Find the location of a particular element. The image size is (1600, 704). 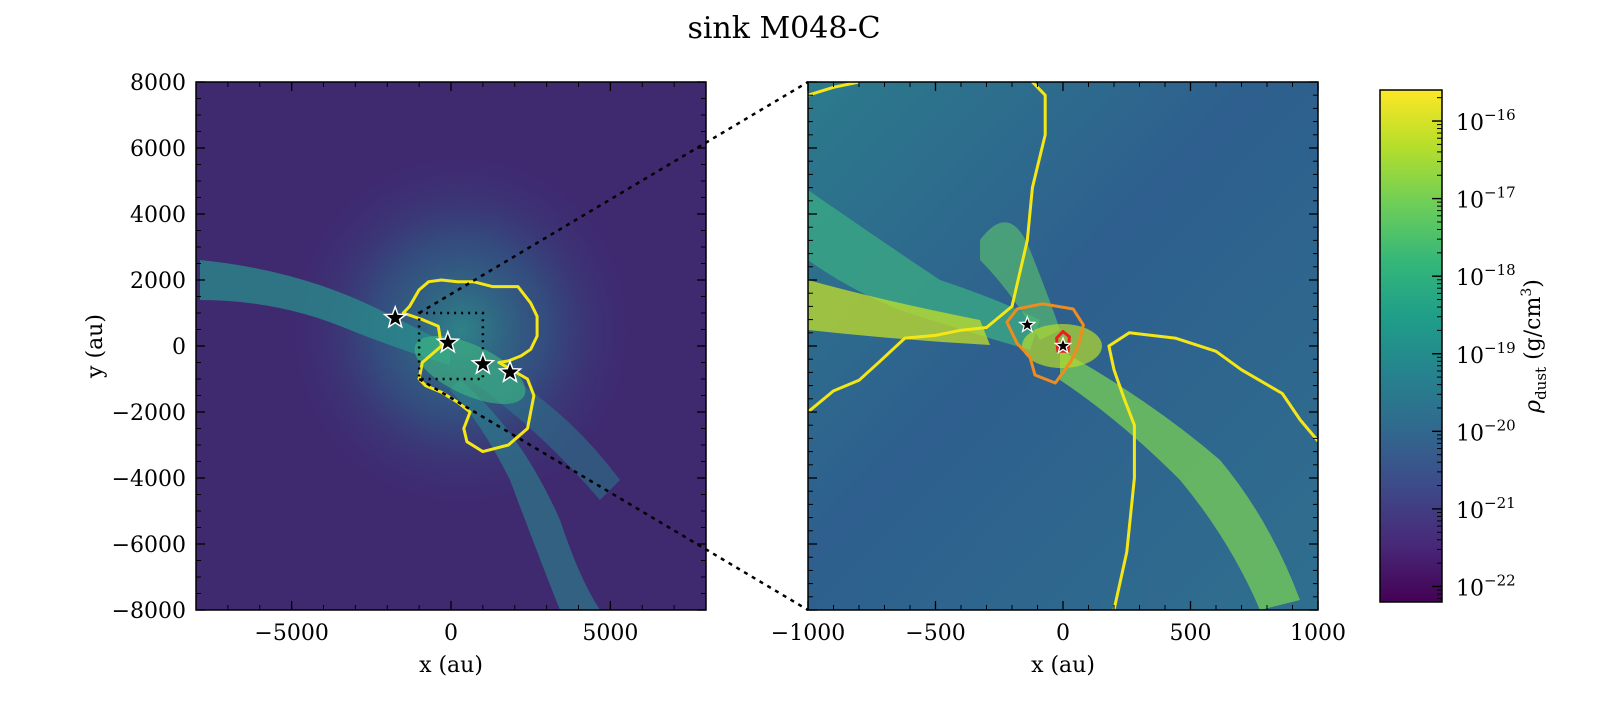

left-xtick-label-1: 0 is located at coordinates (451, 633).